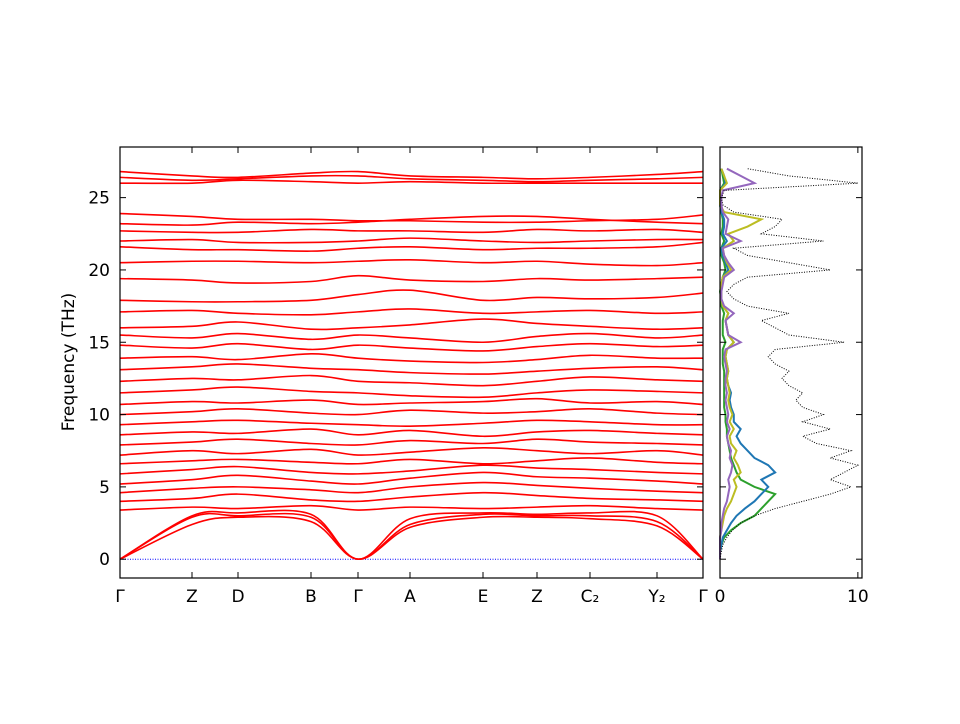  Describe the element at coordinates (99, 271) in the screenshot. I see `y-tick-label: 20` at that location.